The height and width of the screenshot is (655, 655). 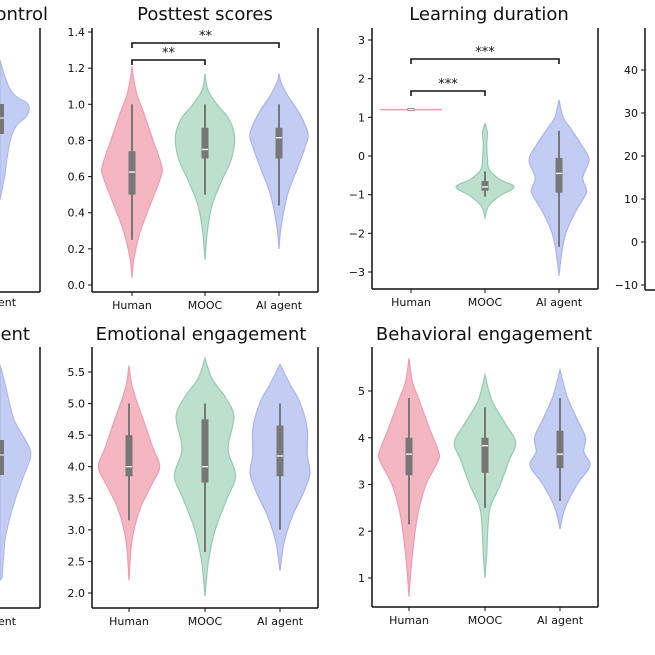 I want to click on ytick-label: −10, so click(x=626, y=285).